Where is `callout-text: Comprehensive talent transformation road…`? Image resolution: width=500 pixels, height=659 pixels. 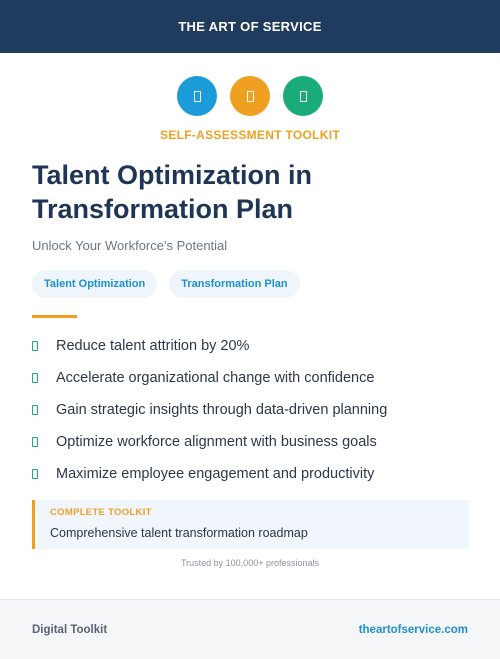 callout-text: Comprehensive talent transformation road… is located at coordinates (179, 533).